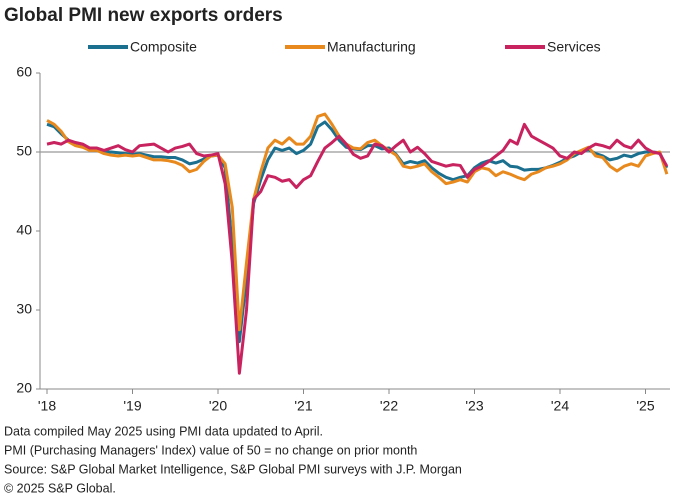 The height and width of the screenshot is (501, 680). Describe the element at coordinates (47, 406) in the screenshot. I see `x-tick-label: '18` at that location.